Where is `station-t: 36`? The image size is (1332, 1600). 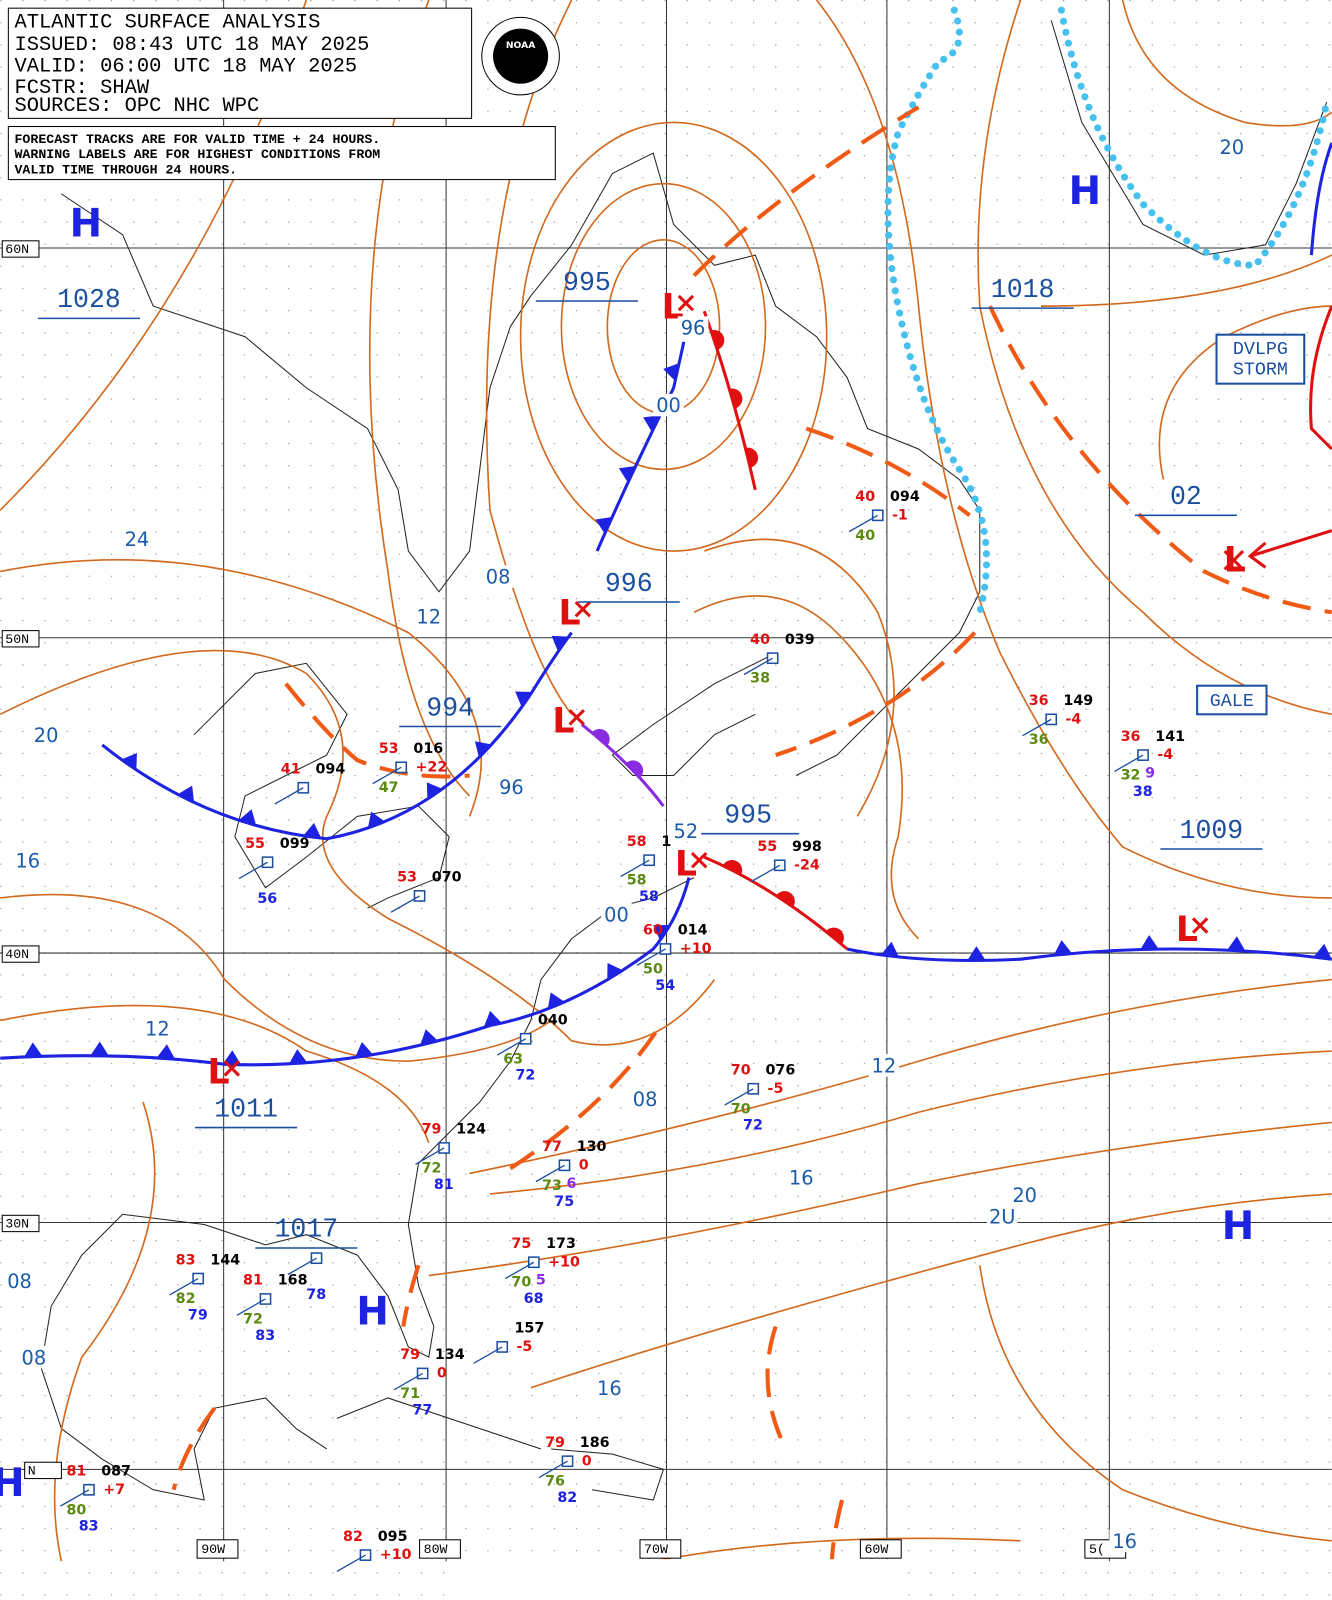 station-t: 36 is located at coordinates (1131, 737).